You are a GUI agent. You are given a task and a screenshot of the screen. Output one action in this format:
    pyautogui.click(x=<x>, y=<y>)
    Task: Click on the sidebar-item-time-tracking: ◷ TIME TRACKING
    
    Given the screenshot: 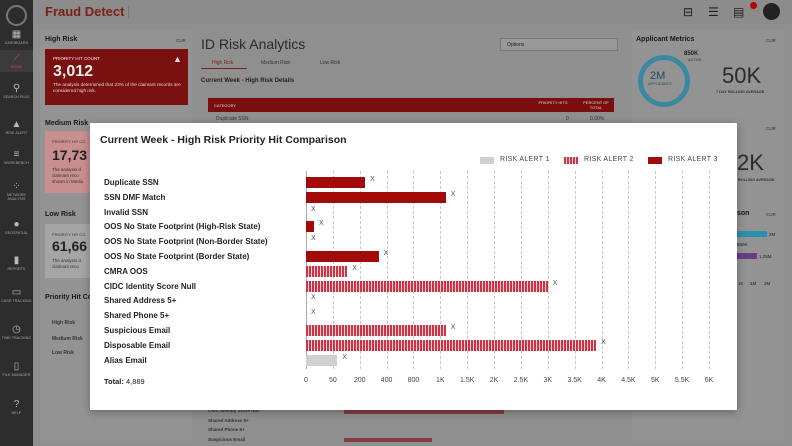 What is the action you would take?
    pyautogui.click(x=16, y=332)
    